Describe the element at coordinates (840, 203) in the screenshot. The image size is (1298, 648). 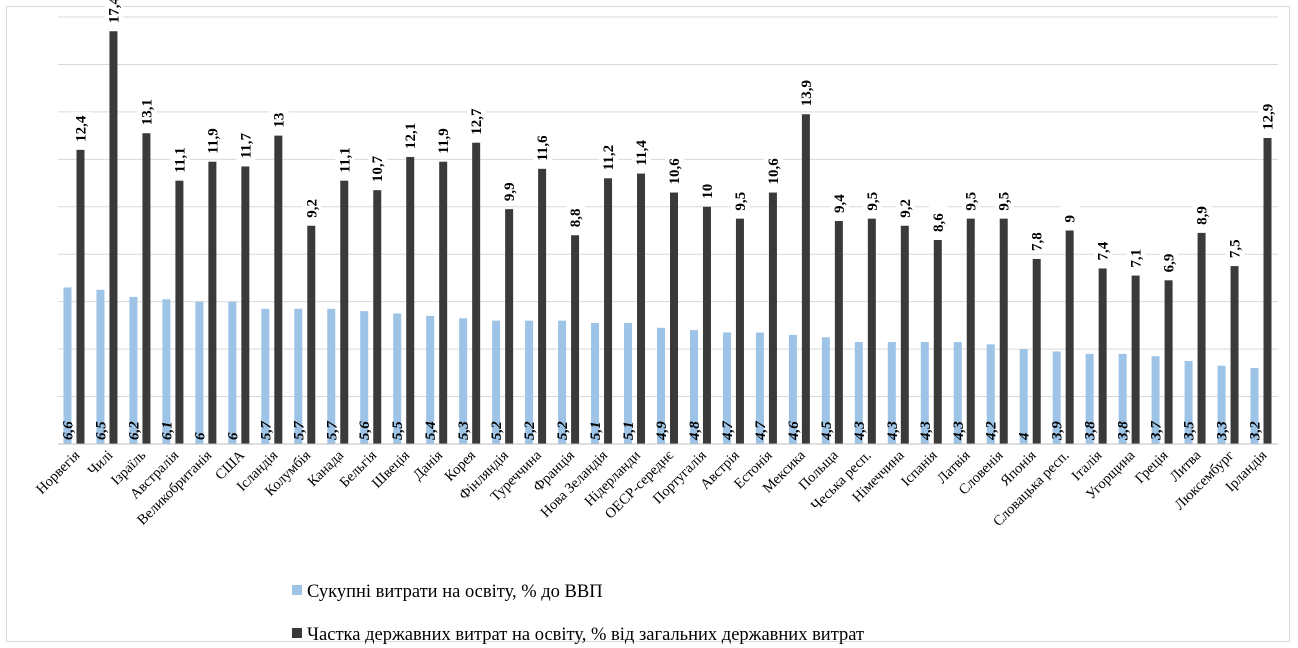
I see `data-label-share: 9,4` at that location.